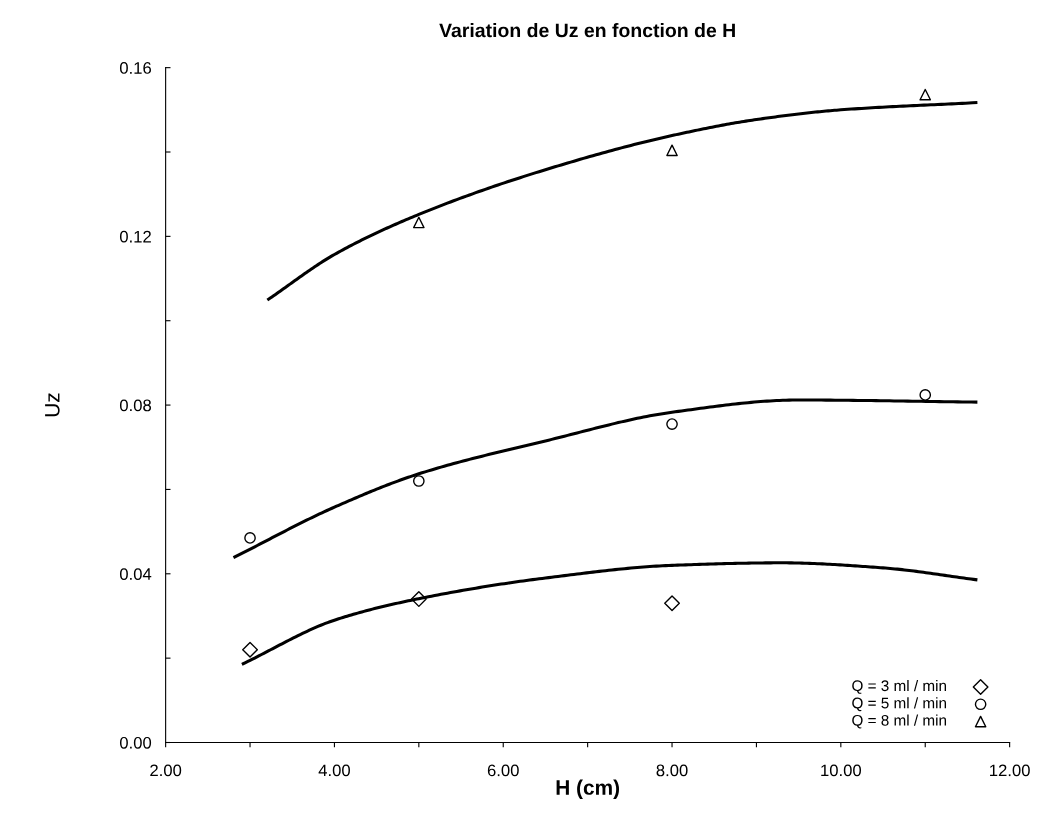  I want to click on x-tick-label: 2.00, so click(166, 770).